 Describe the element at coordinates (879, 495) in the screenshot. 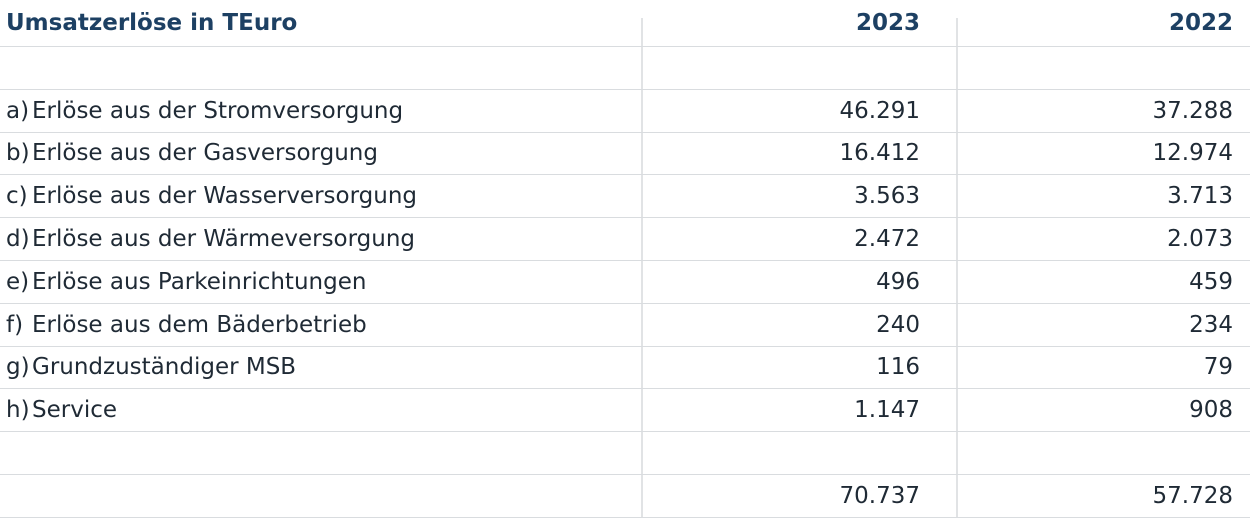

I see `total-2023: 70.737` at that location.